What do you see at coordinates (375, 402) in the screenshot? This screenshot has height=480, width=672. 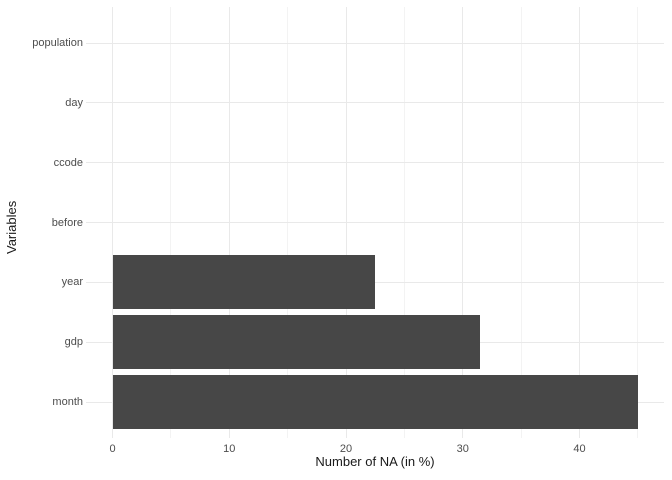 I see `bar-month` at bounding box center [375, 402].